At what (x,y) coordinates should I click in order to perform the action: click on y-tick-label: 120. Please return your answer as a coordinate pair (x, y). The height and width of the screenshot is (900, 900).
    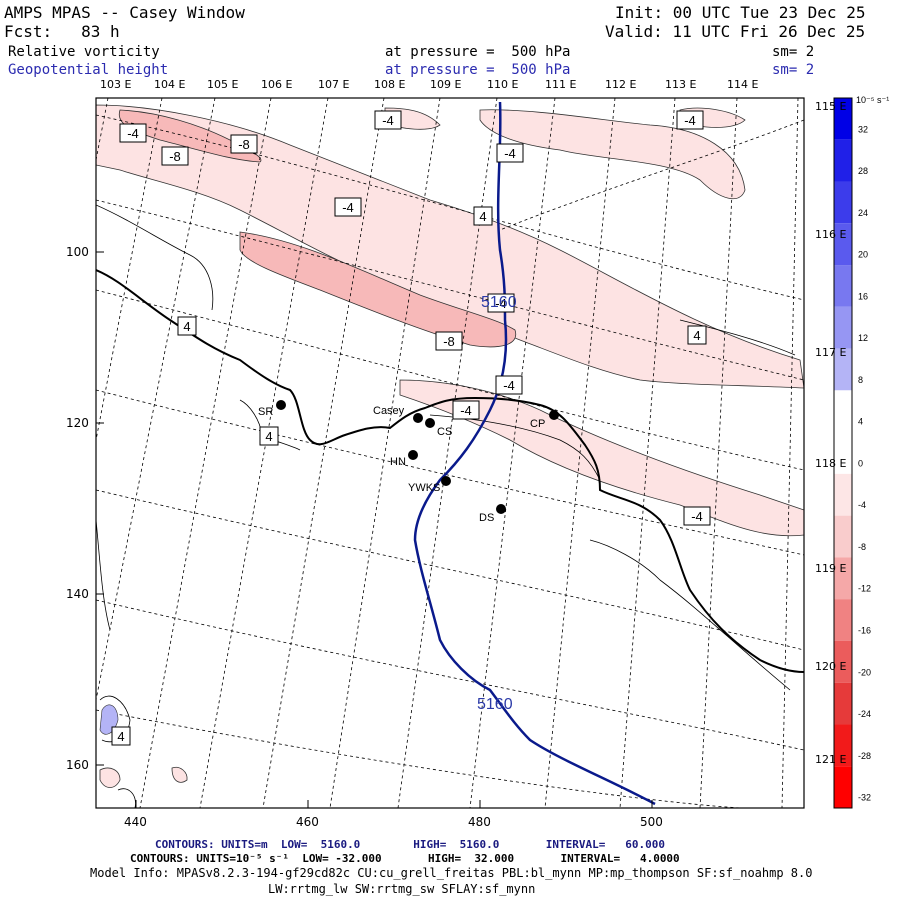
    Looking at the image, I should click on (77, 423).